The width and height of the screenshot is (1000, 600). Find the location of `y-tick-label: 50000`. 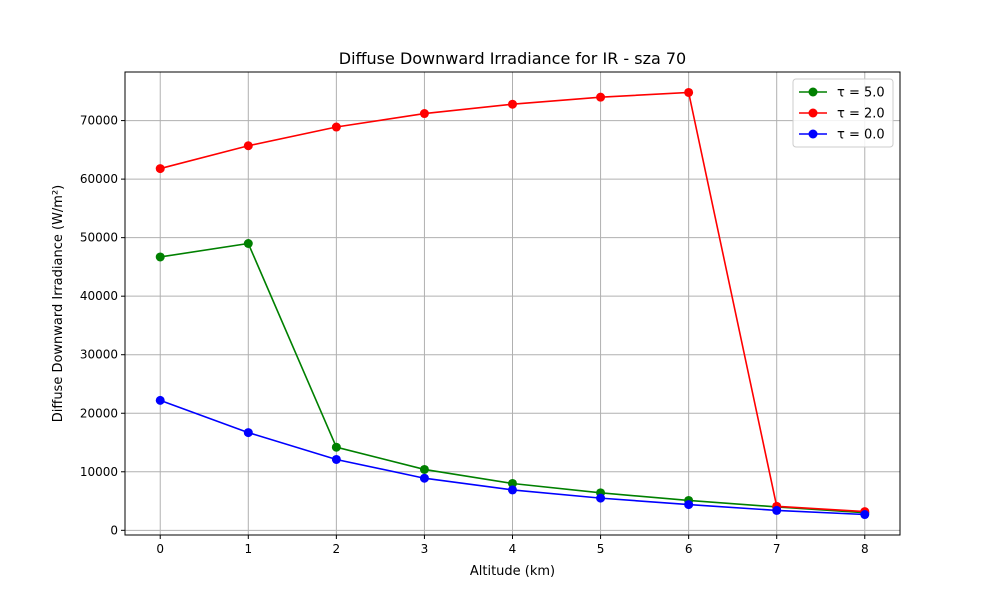

y-tick-label: 50000 is located at coordinates (99, 238).